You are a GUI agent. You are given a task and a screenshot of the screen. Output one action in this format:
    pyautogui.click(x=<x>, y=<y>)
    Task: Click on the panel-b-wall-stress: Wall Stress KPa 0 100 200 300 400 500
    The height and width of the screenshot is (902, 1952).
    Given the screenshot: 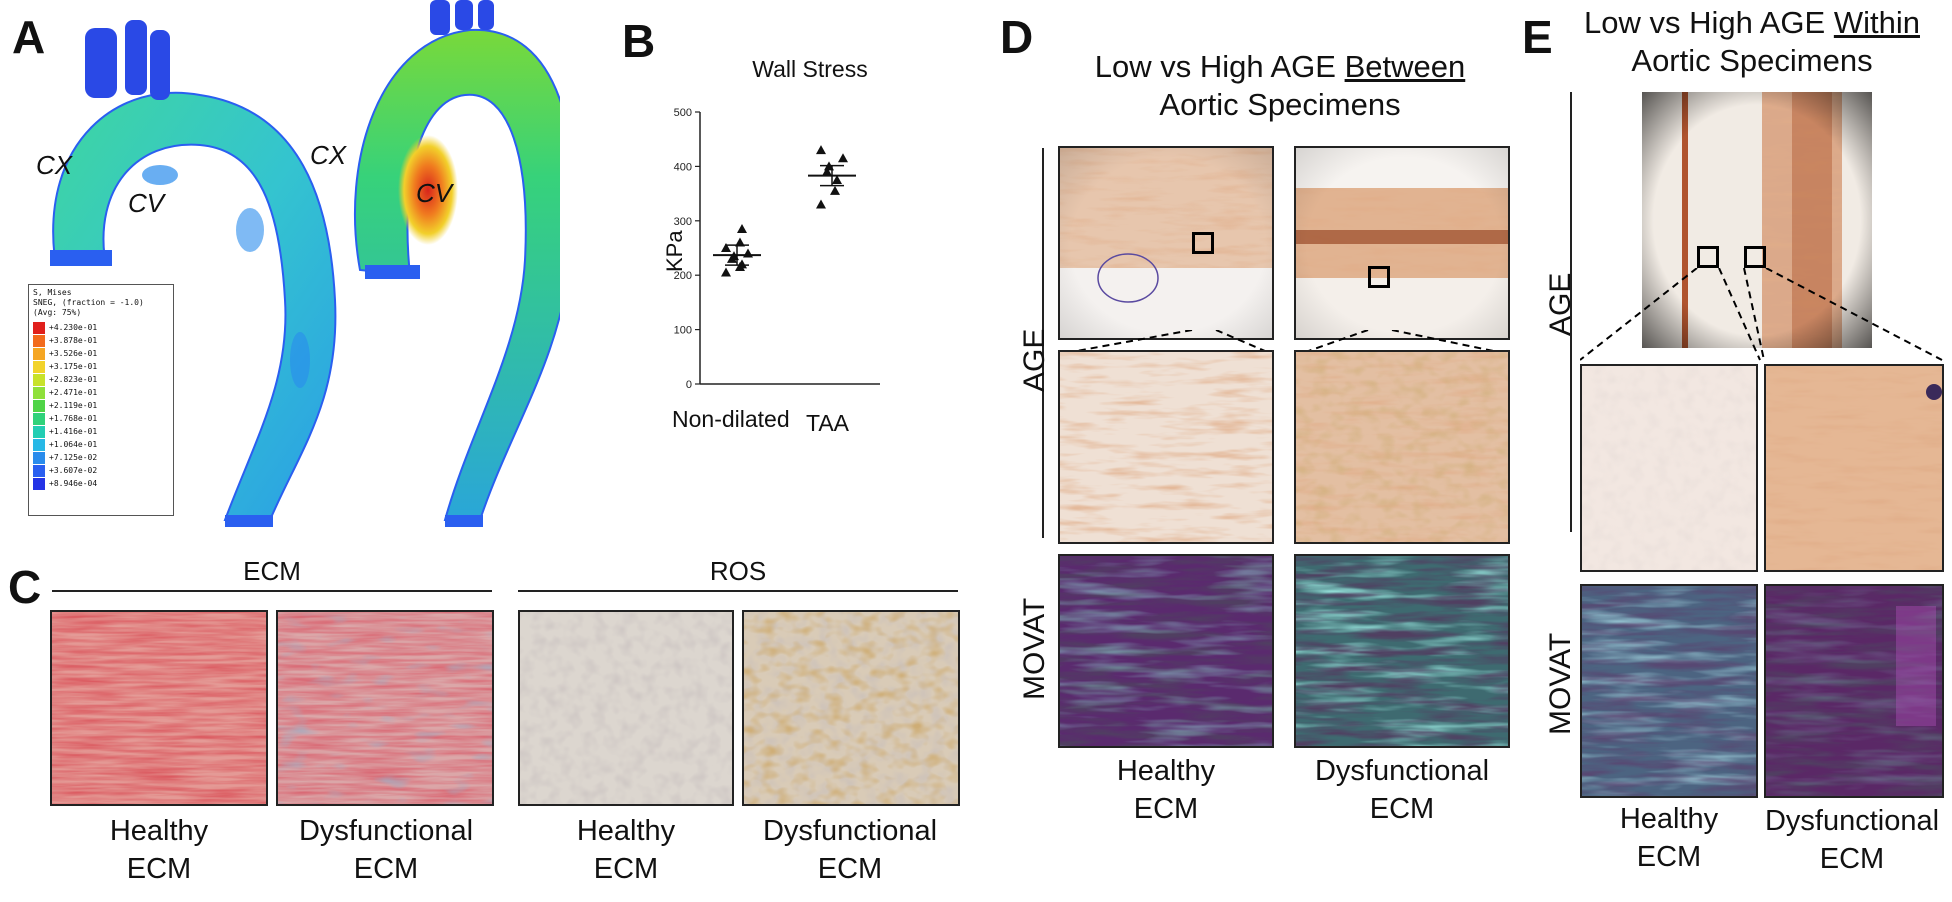 What is the action you would take?
    pyautogui.click(x=770, y=250)
    